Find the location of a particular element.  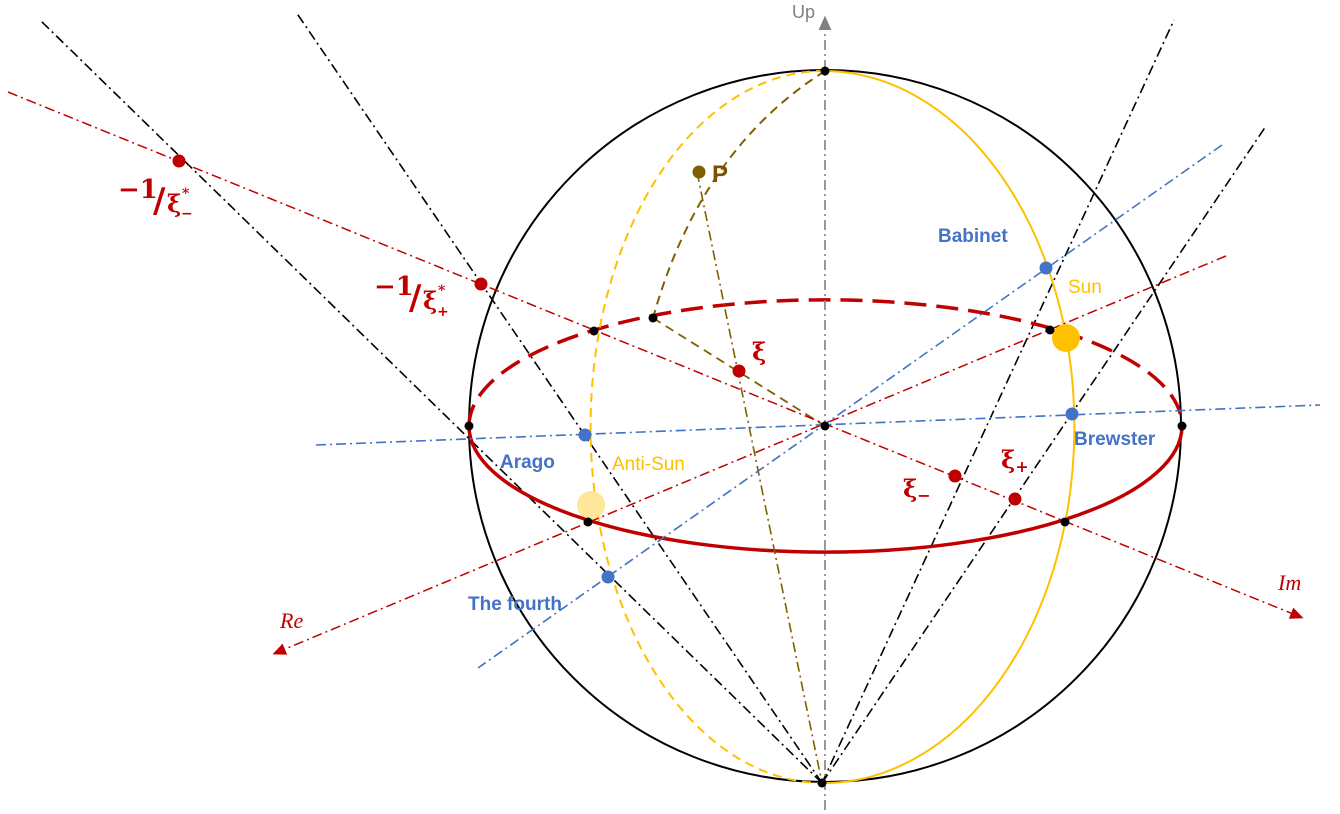

p-point is located at coordinates (699, 172).